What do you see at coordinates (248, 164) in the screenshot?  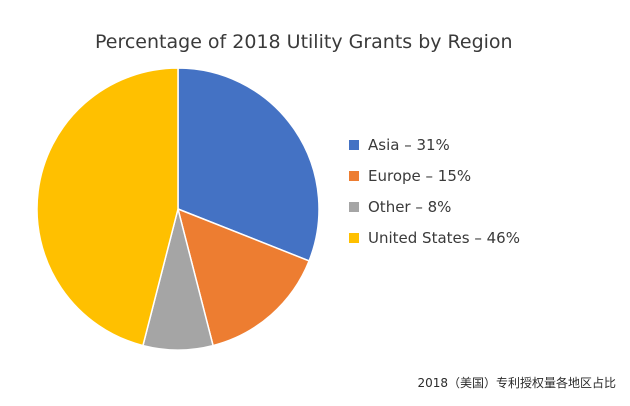 I see `pie-slice-asia` at bounding box center [248, 164].